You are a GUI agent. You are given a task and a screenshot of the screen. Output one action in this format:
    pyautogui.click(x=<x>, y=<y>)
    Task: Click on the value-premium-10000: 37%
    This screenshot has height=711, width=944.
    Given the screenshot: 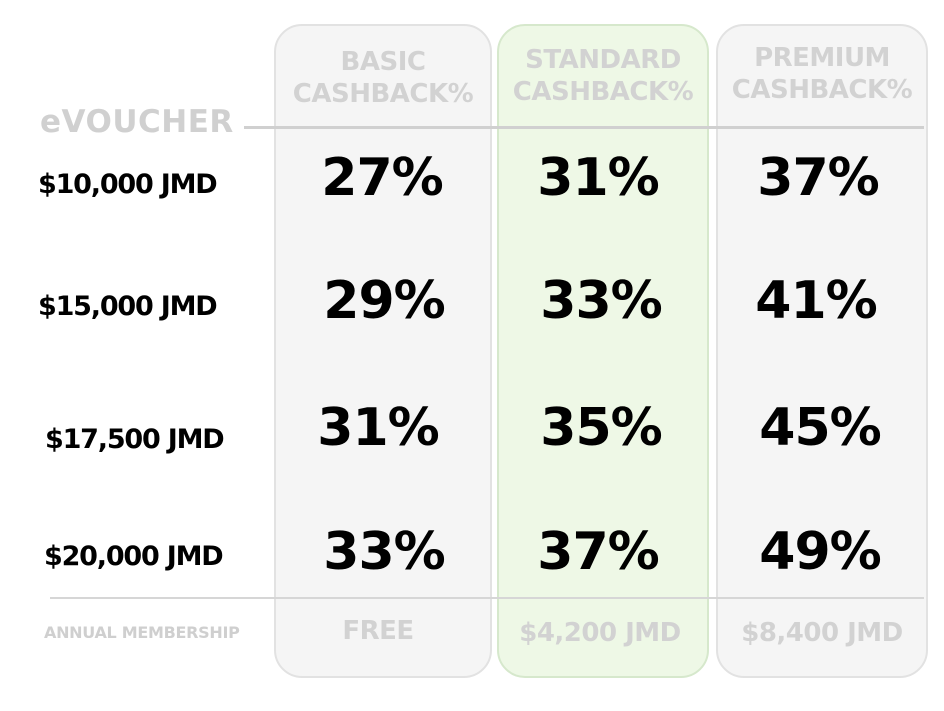 What is the action you would take?
    pyautogui.click(x=818, y=178)
    